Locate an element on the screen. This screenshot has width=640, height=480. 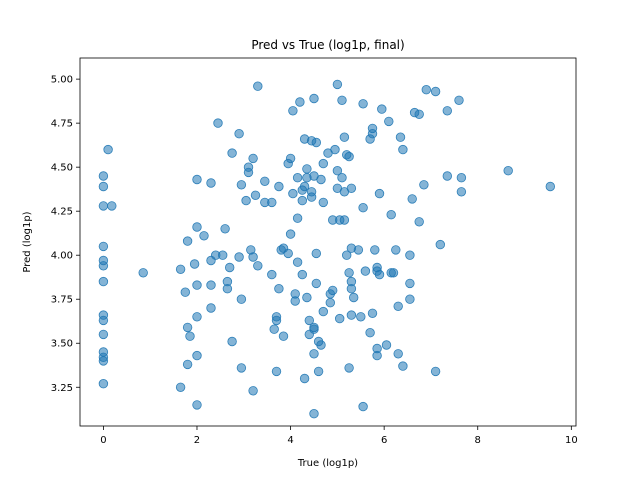
x-tick-label: 10 is located at coordinates (571, 440).